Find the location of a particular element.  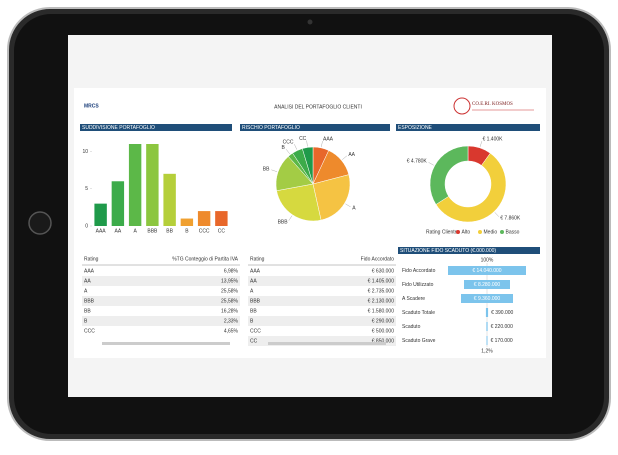

cell: € 2.735.000 is located at coordinates (381, 291).